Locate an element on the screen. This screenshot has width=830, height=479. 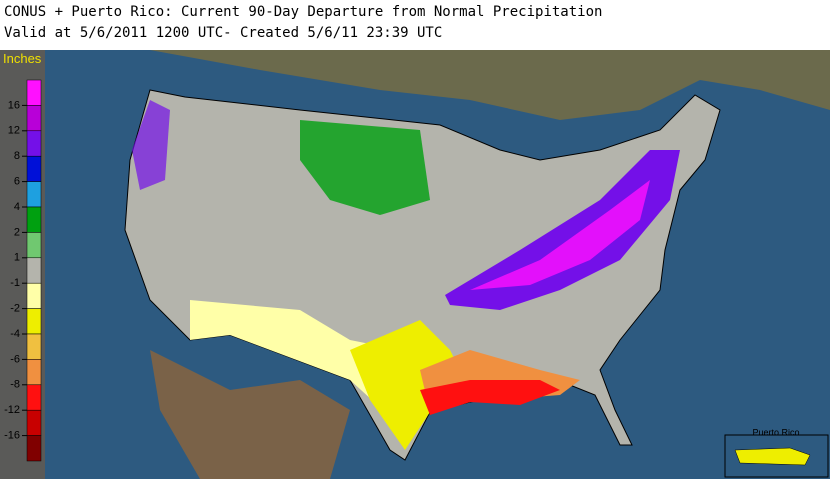
mexico is located at coordinates (250, 414).